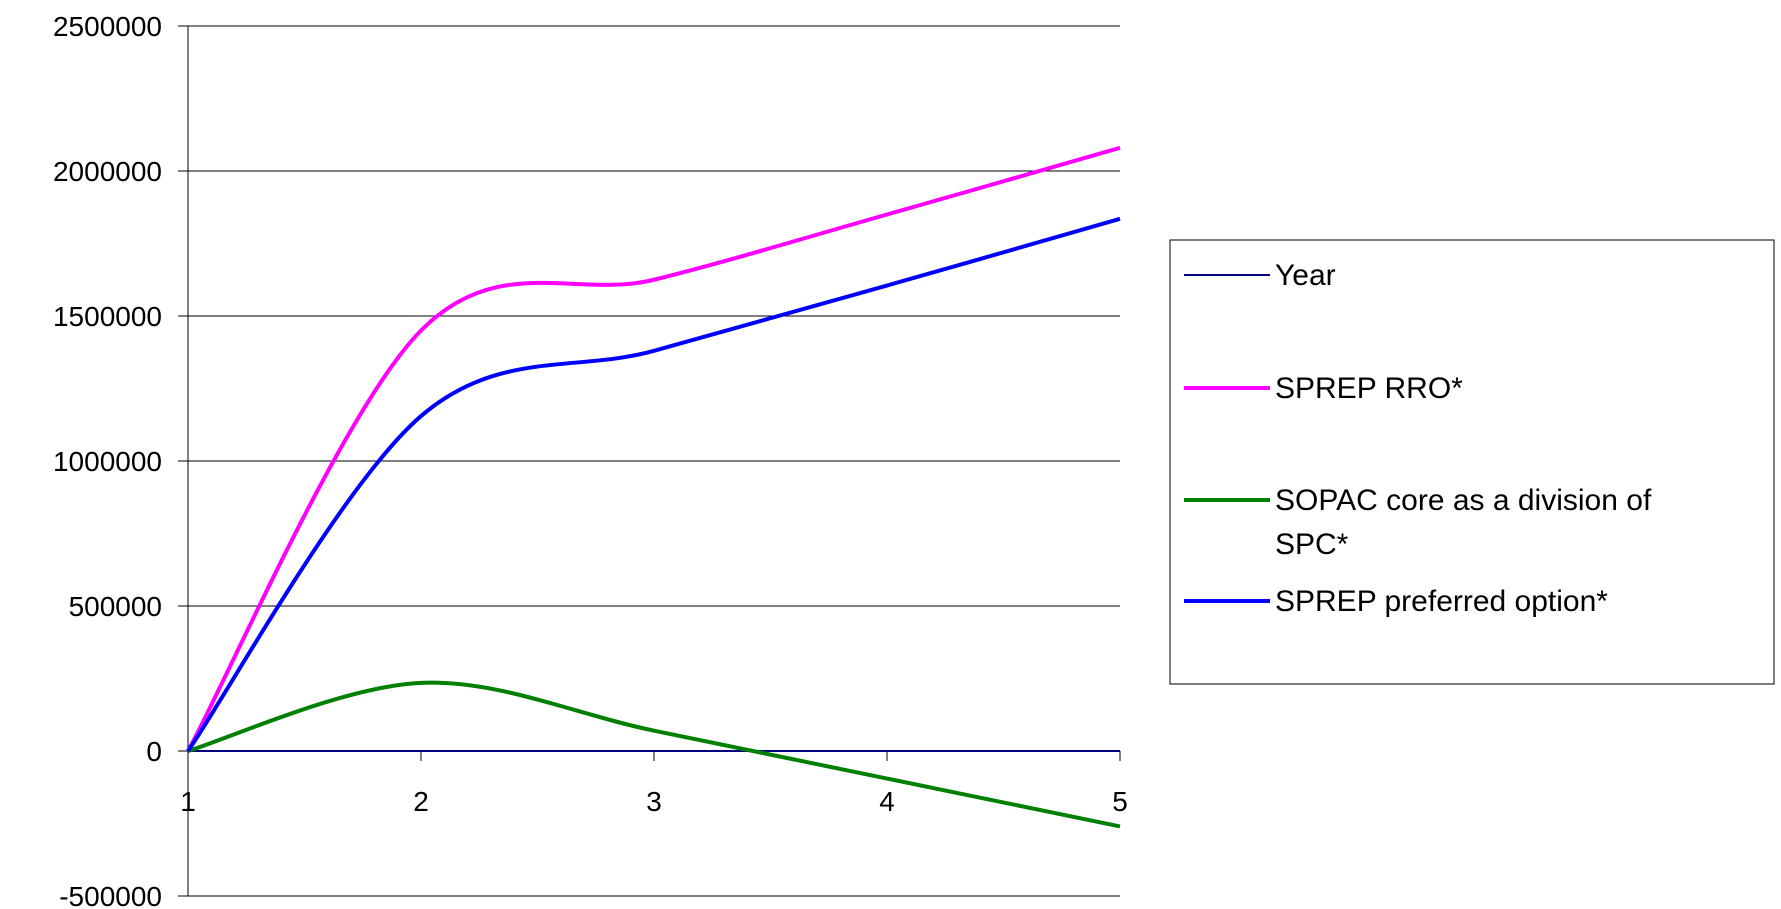 This screenshot has height=909, width=1781. I want to click on y-tick-label: 1000000, so click(107, 461).